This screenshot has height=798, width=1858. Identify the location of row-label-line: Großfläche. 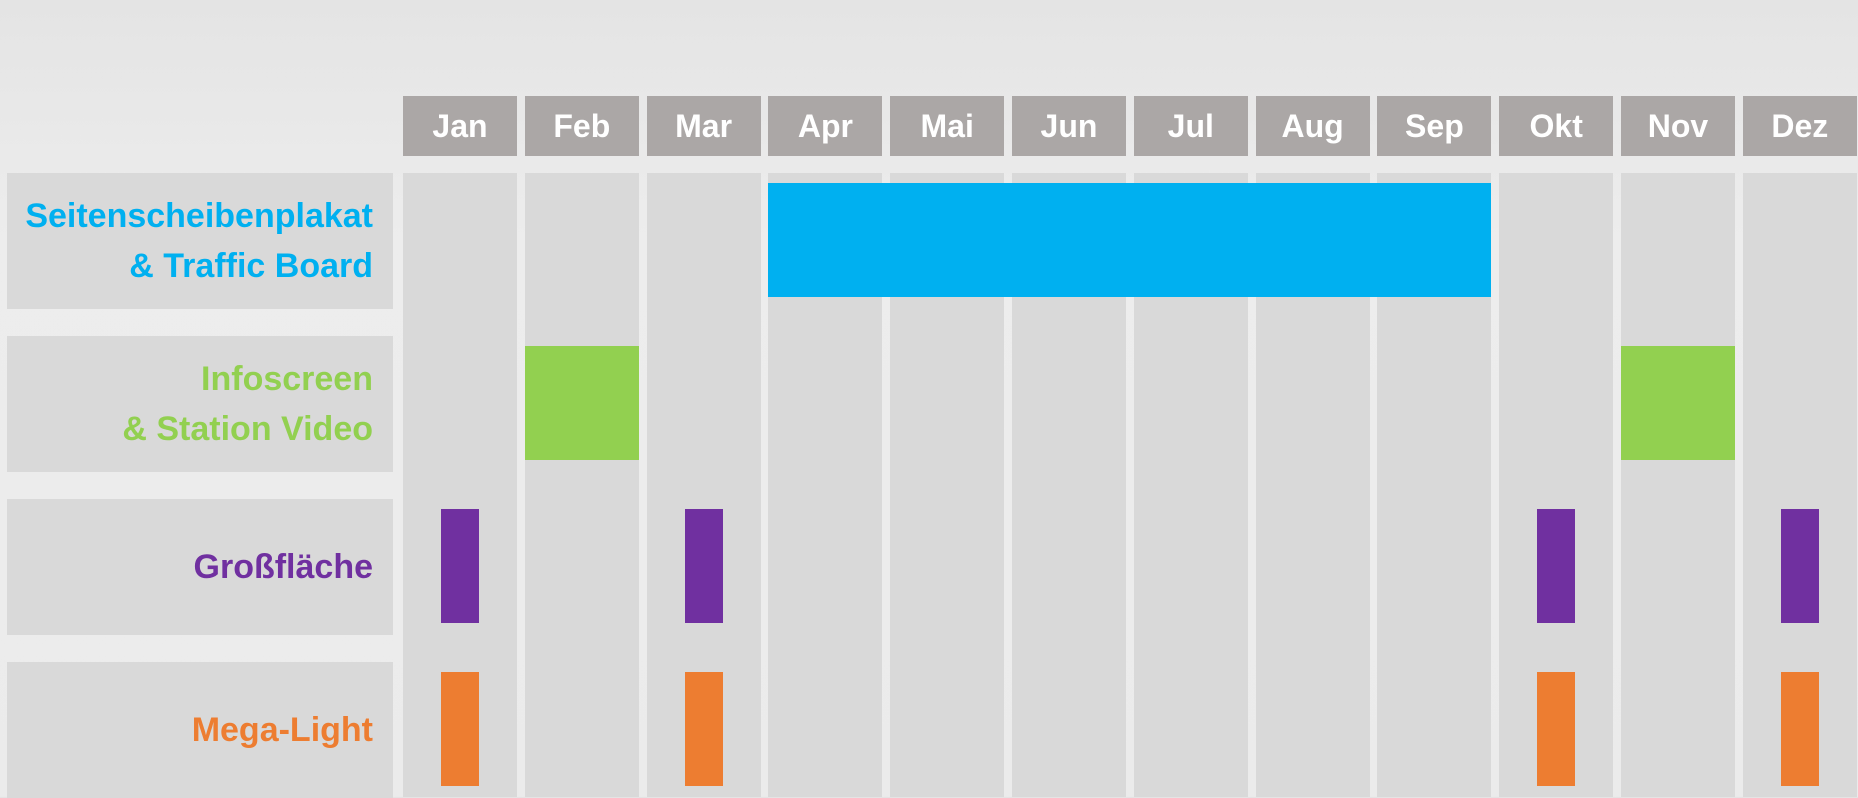
(283, 567).